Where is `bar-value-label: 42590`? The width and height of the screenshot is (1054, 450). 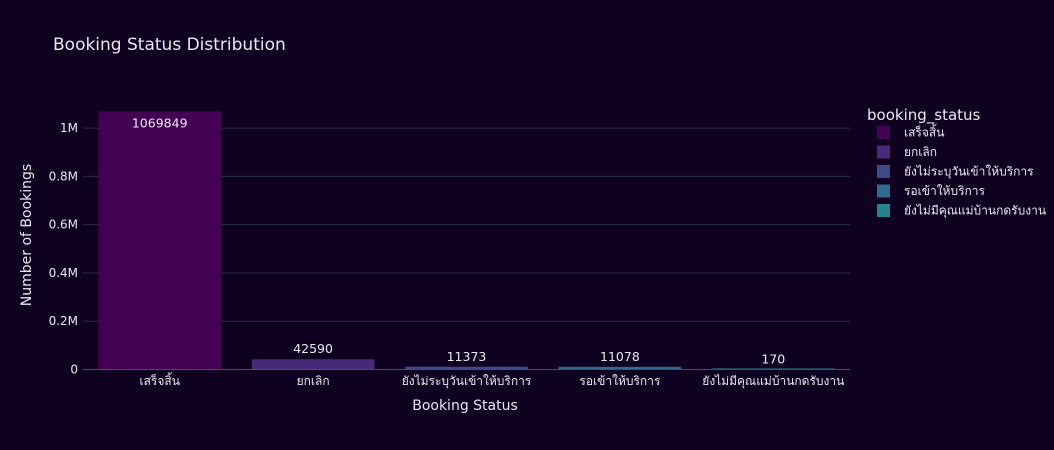 bar-value-label: 42590 is located at coordinates (313, 348).